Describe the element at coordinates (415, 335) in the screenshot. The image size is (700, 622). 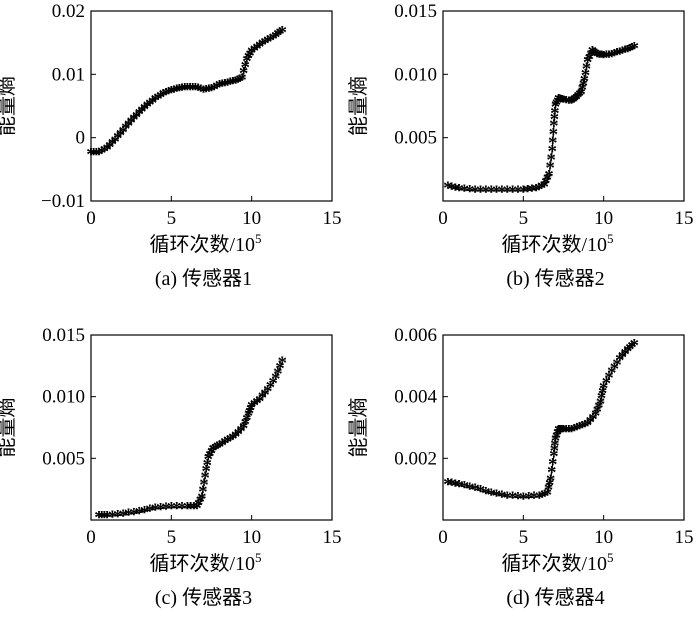
I see `y-tick-label: 0.006` at that location.